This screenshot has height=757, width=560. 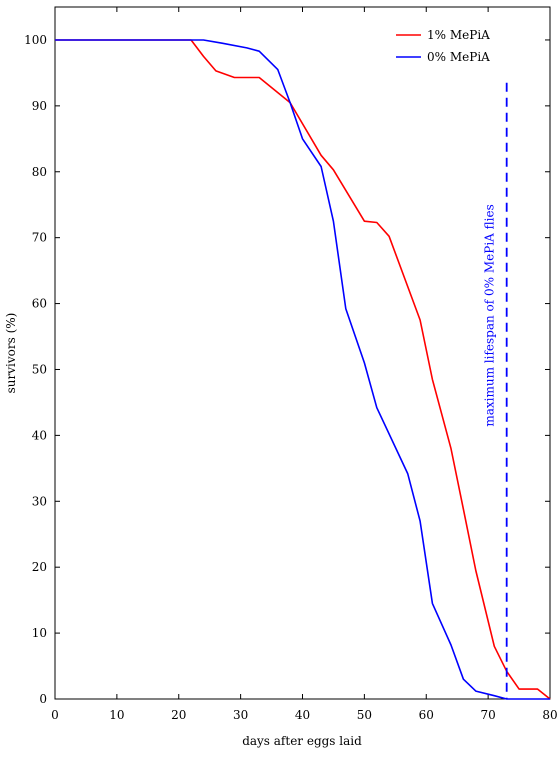 I want to click on x-tick-label: 40, so click(x=302, y=715).